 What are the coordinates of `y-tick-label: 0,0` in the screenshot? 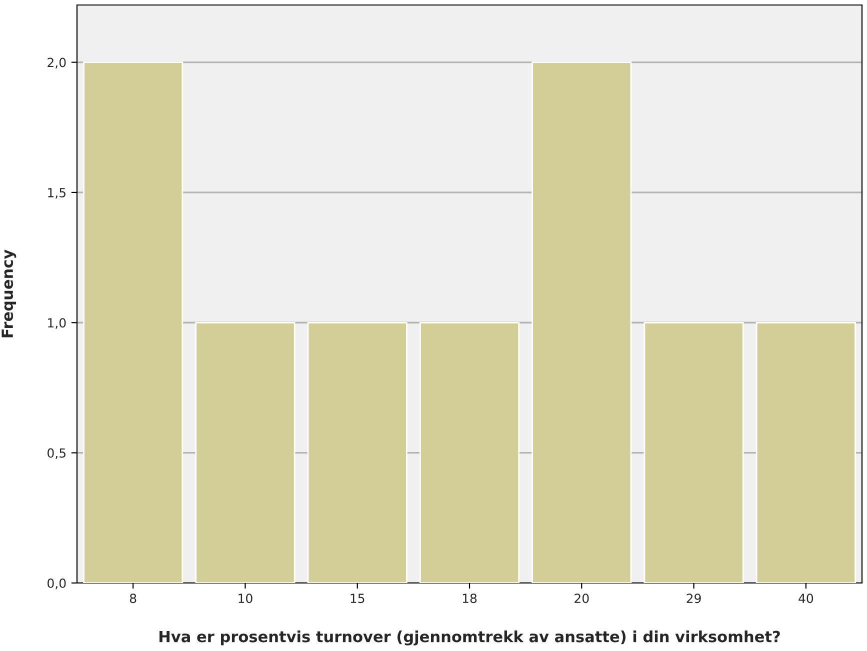 It's located at (57, 584).